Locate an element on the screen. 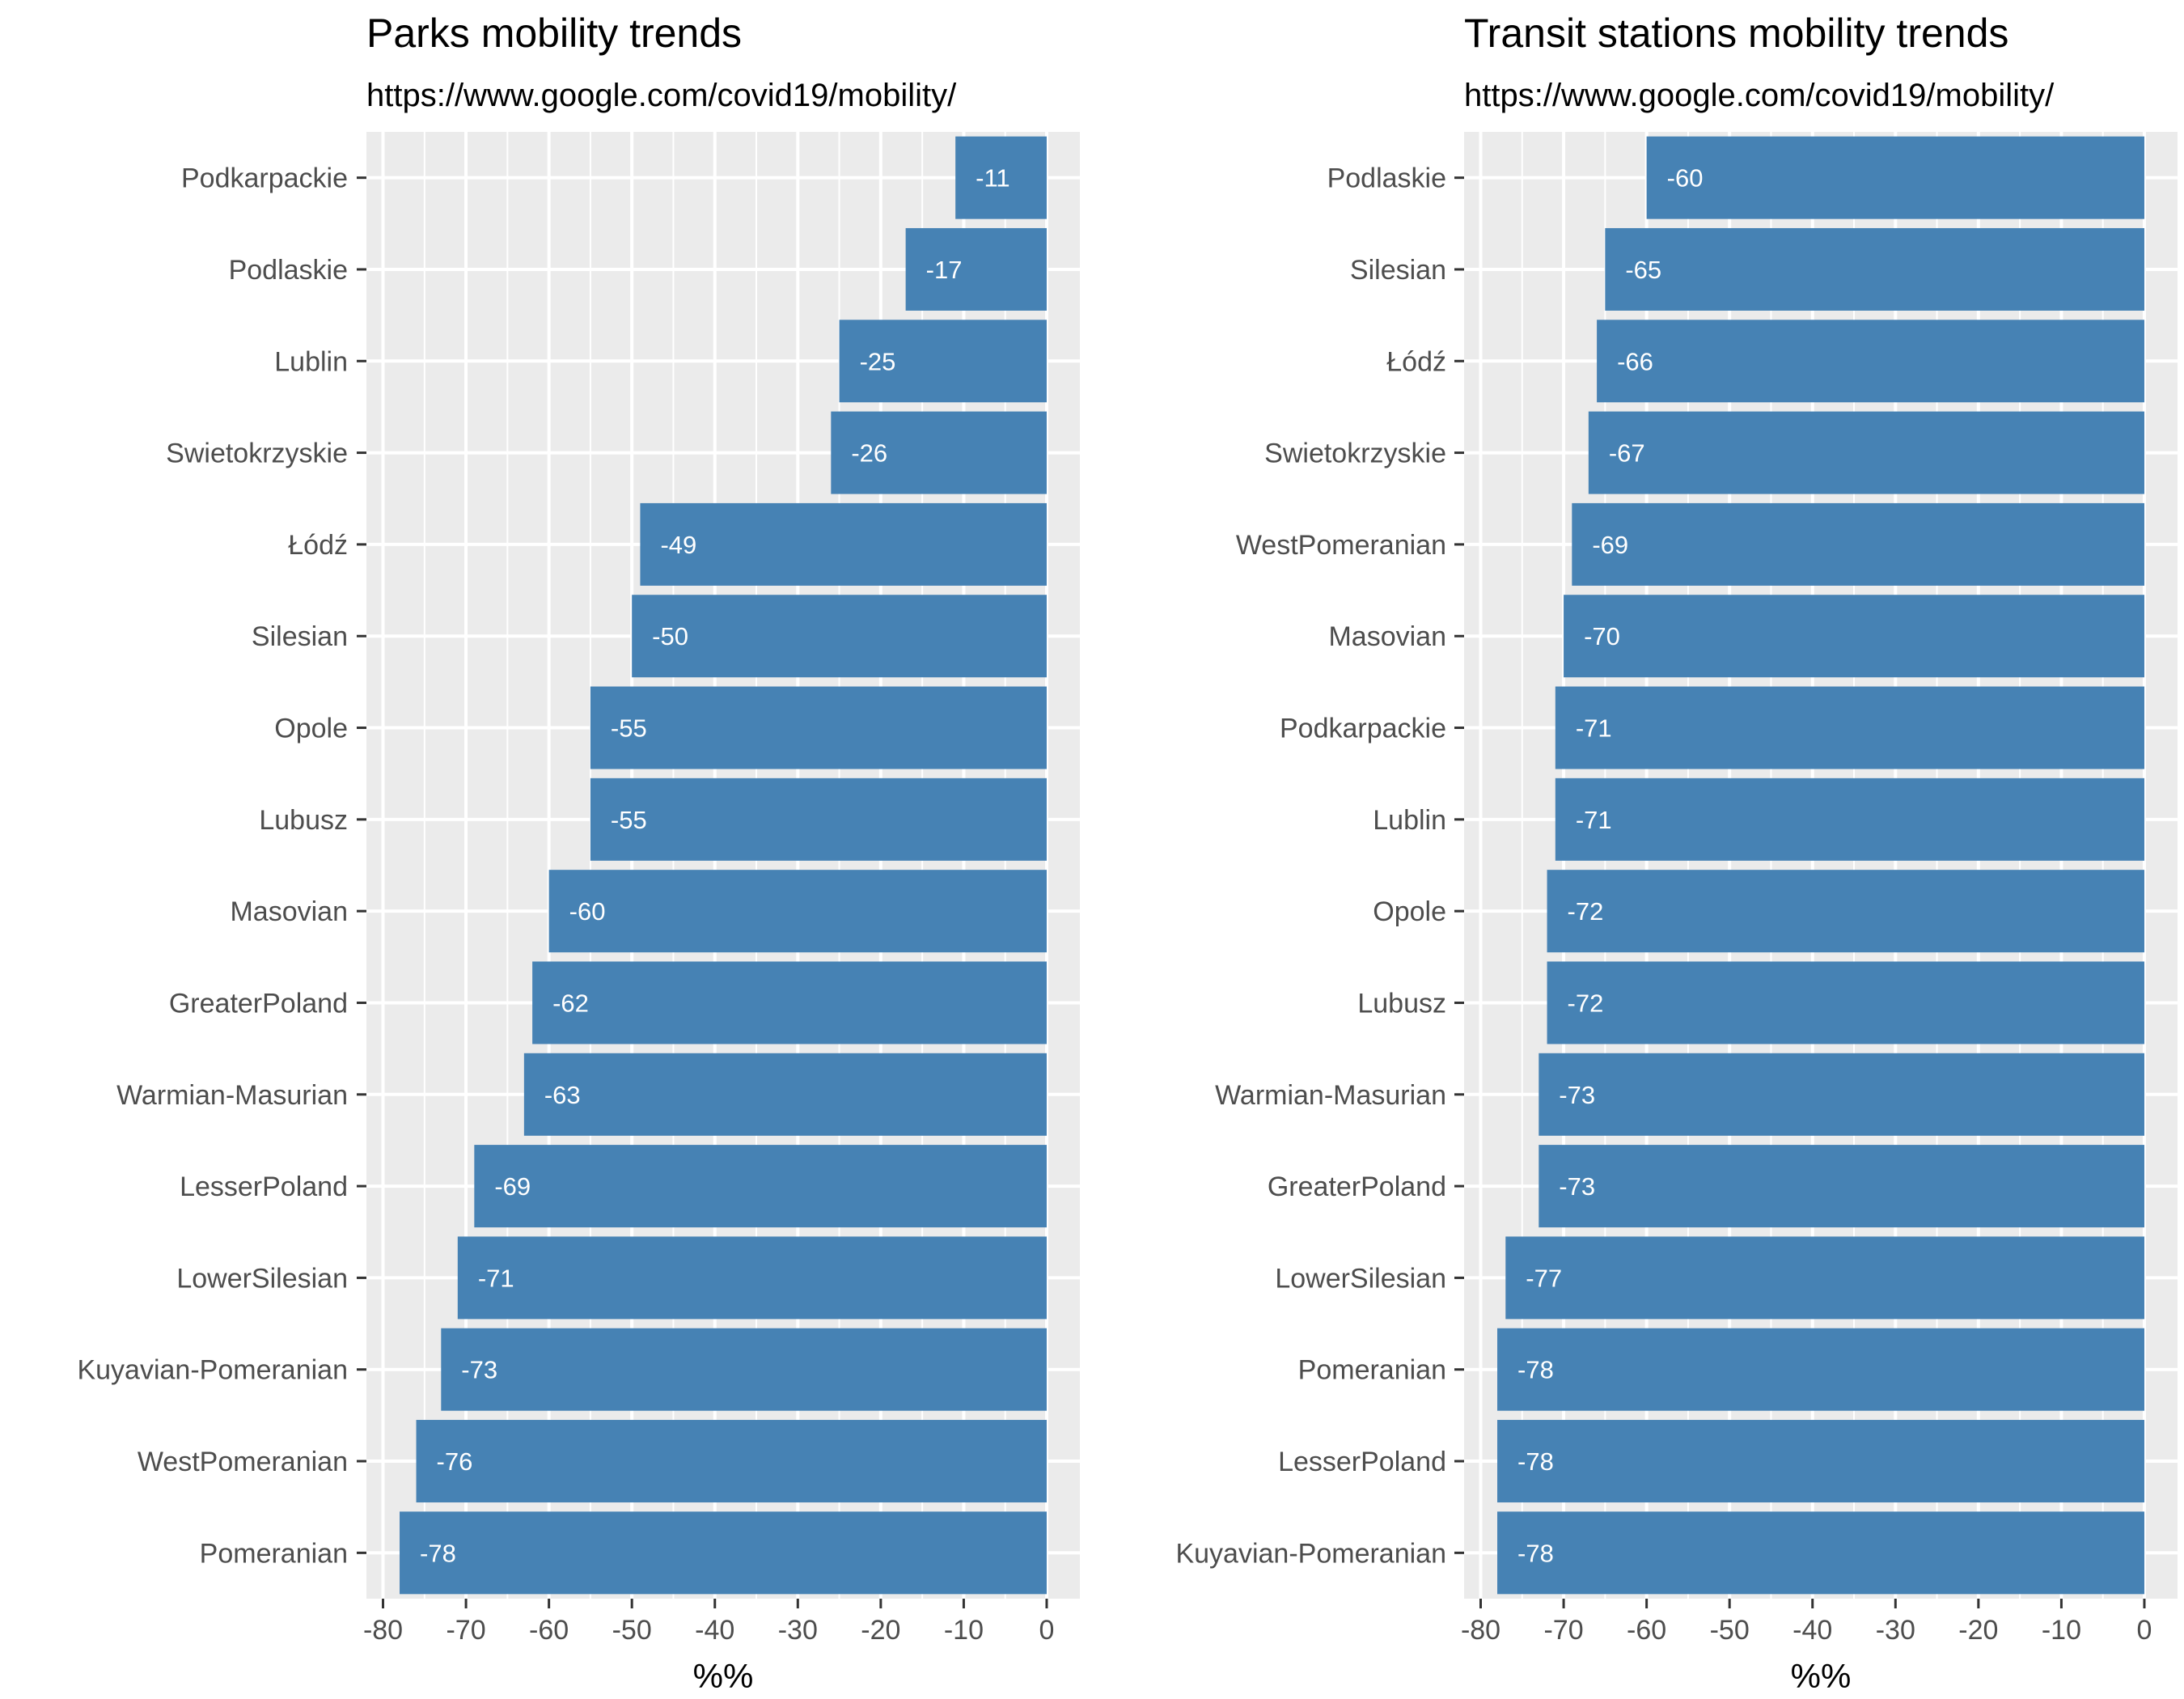 This screenshot has height=1699, width=2184. chart-title: Transit stations mobility trends is located at coordinates (1736, 33).